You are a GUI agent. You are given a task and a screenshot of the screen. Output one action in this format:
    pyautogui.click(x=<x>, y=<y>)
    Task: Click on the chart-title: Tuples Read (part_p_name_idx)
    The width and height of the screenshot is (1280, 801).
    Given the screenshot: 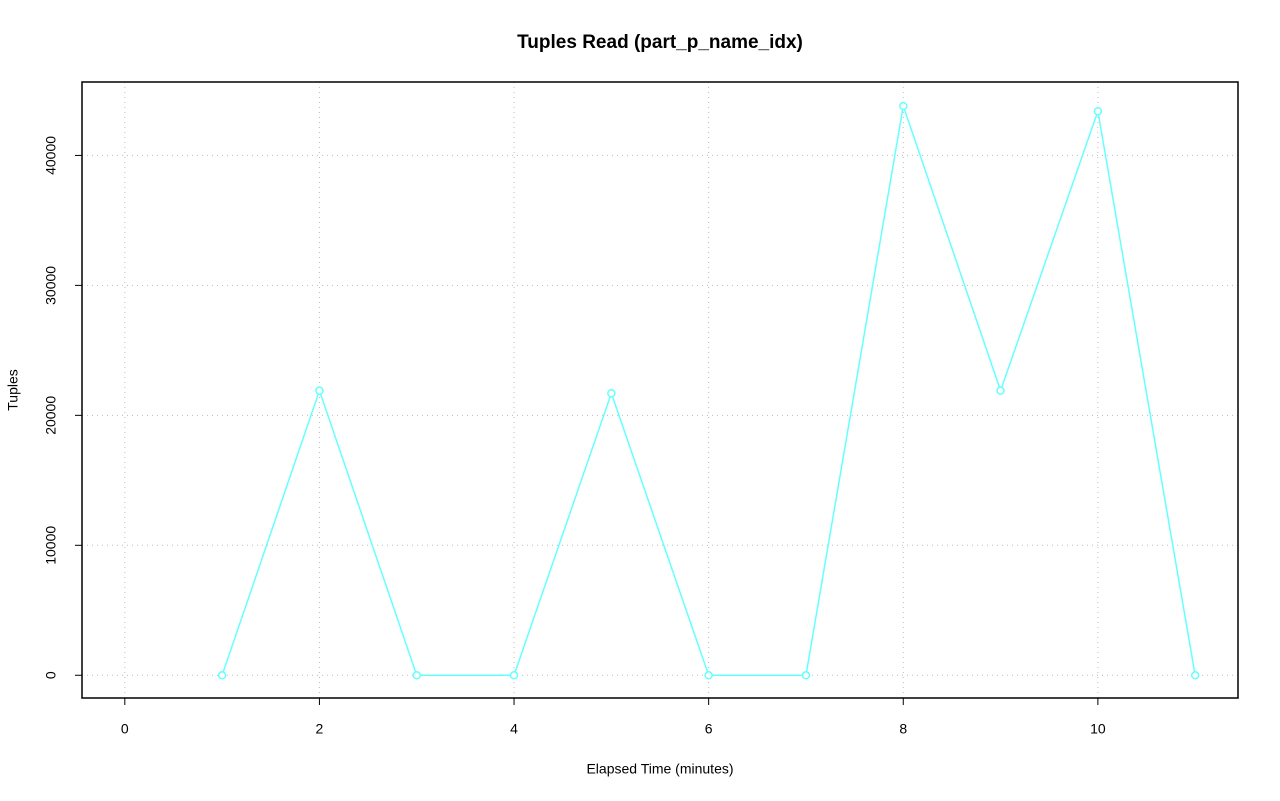 What is the action you would take?
    pyautogui.click(x=660, y=42)
    